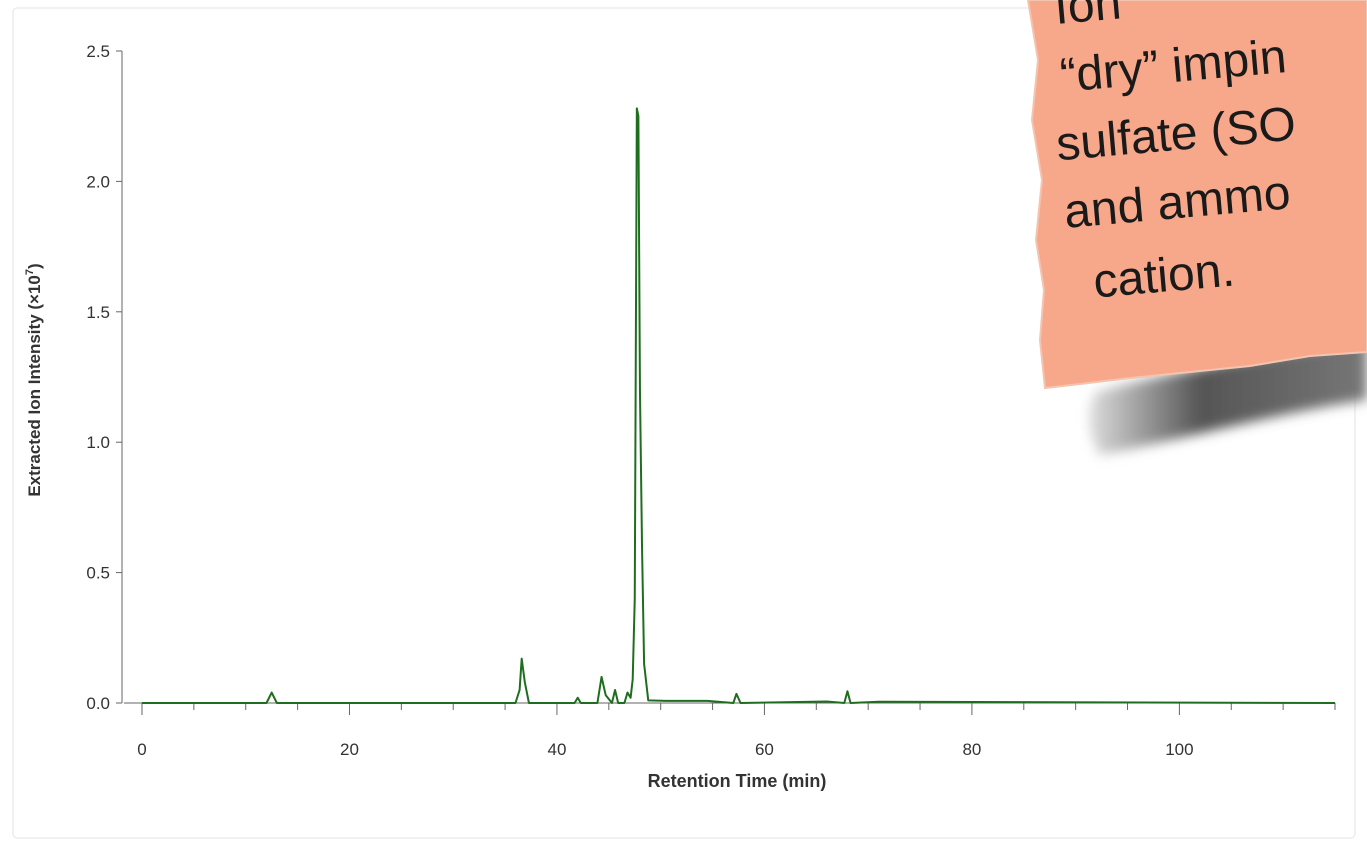  Describe the element at coordinates (34, 386) in the screenshot. I see `y-axis-label-text: Extracted Ion Intensity (×10` at that location.